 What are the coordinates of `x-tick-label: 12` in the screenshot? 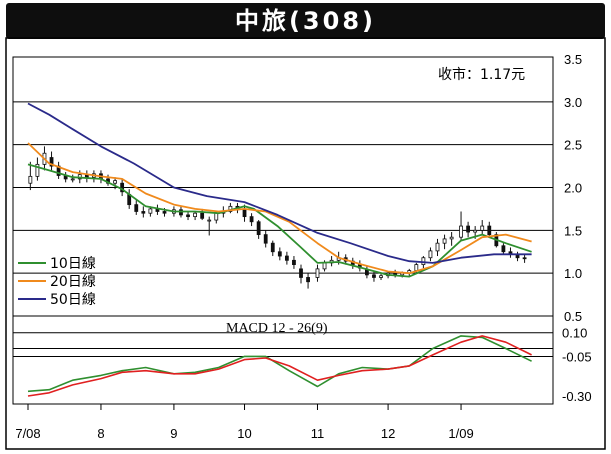 It's located at (388, 433).